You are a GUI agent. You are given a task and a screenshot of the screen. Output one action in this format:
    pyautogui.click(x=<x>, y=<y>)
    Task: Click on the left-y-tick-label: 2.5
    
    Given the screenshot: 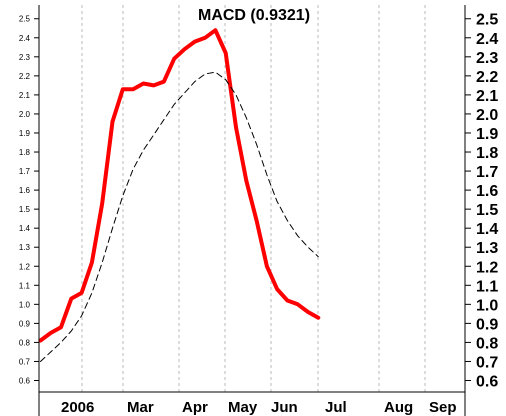 What is the action you would take?
    pyautogui.click(x=25, y=19)
    